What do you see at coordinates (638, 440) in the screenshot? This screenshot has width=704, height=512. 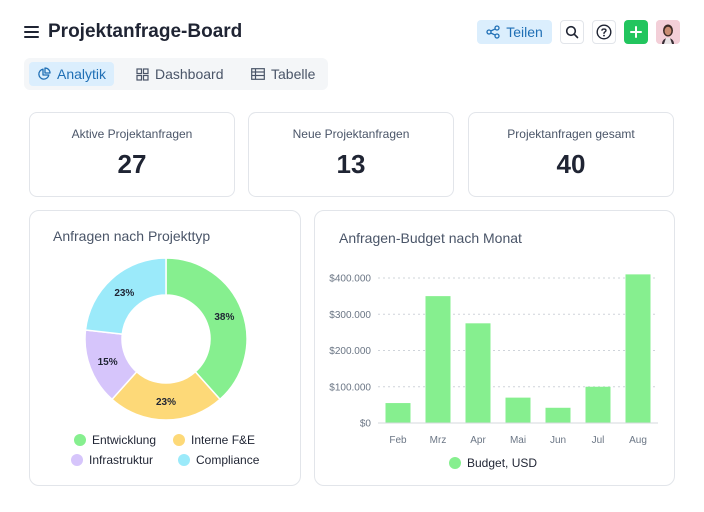 I see `x-tick-label: Aug` at bounding box center [638, 440].